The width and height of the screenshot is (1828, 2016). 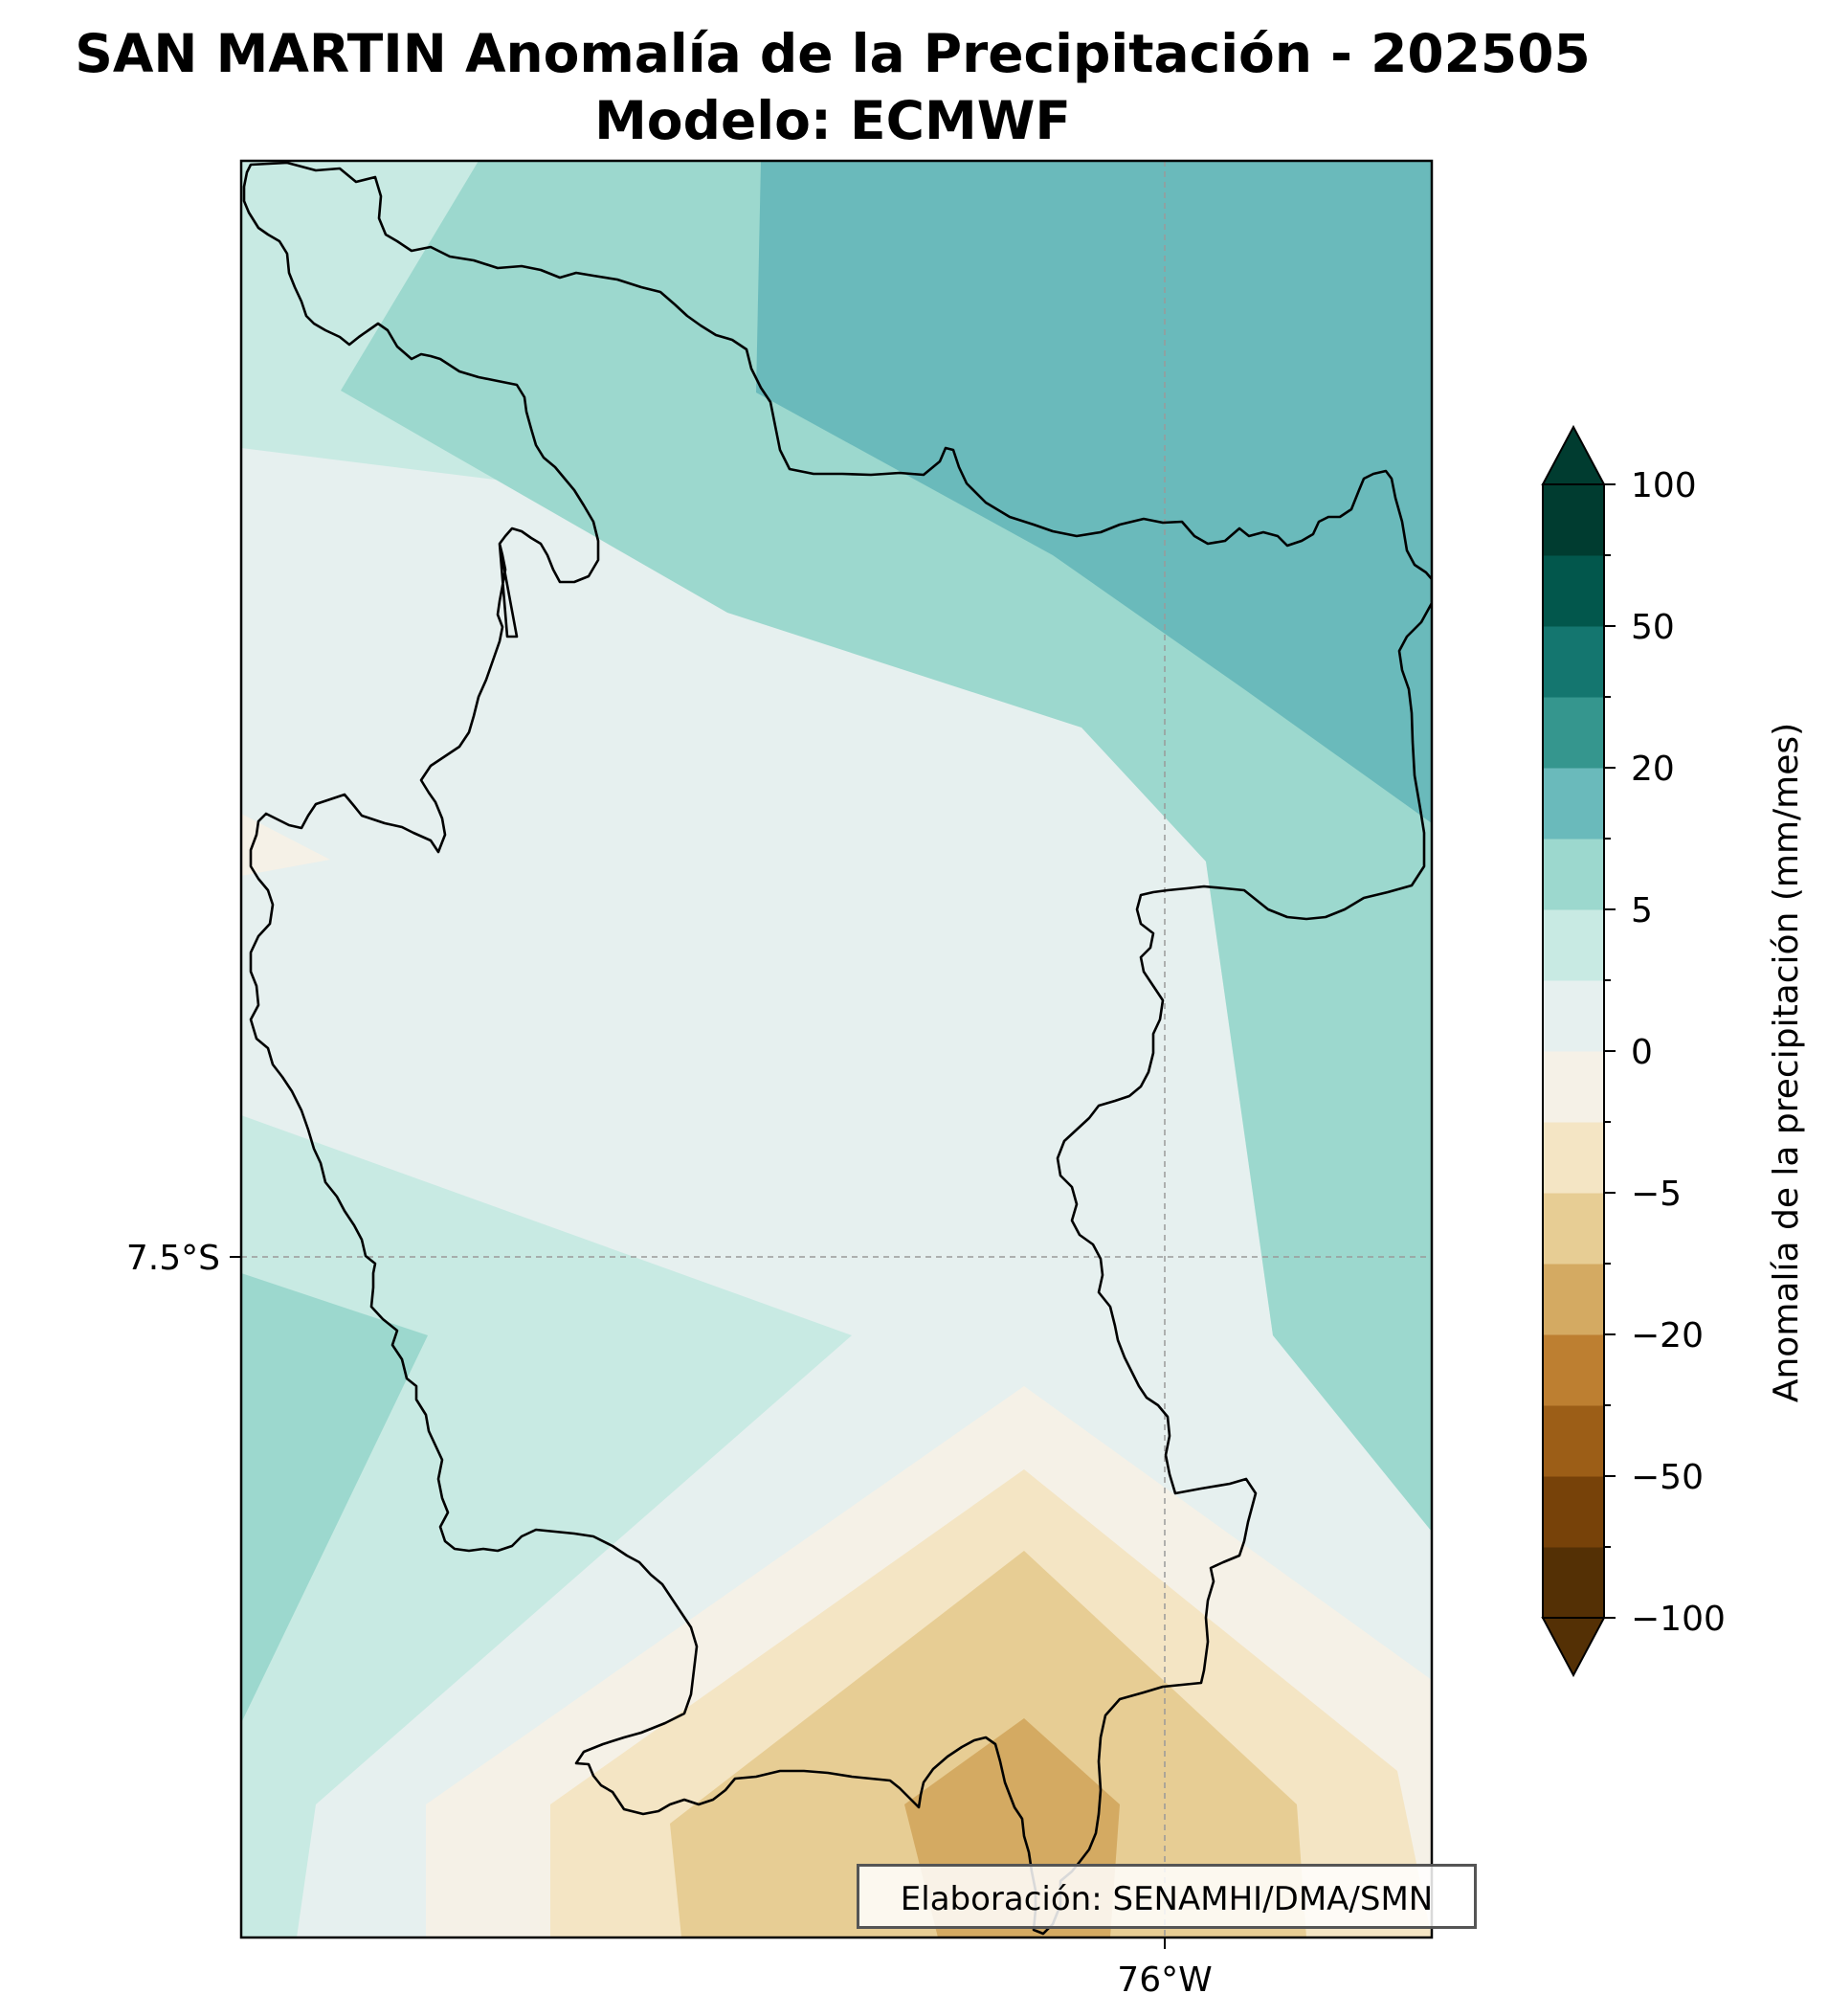 I want to click on colorbar-tick-label: −50, so click(x=1667, y=1478).